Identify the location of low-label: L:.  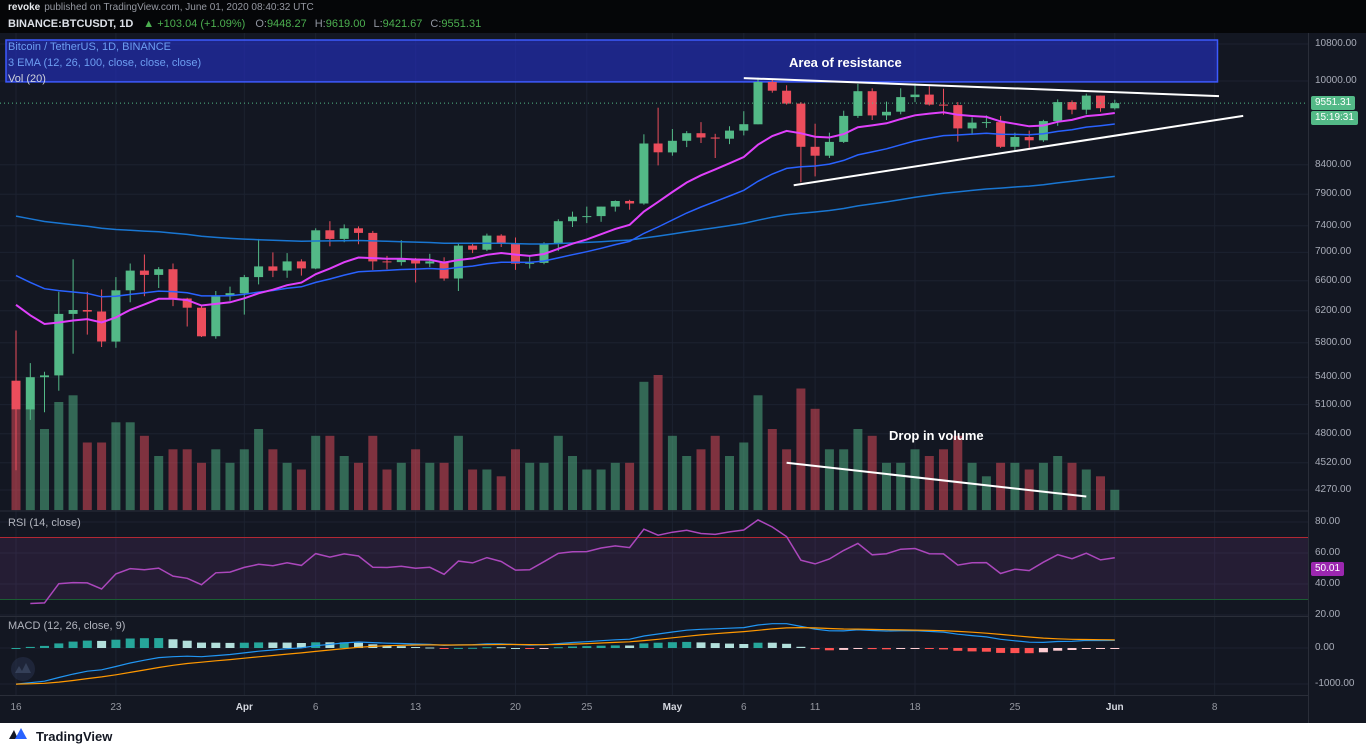
(378, 24).